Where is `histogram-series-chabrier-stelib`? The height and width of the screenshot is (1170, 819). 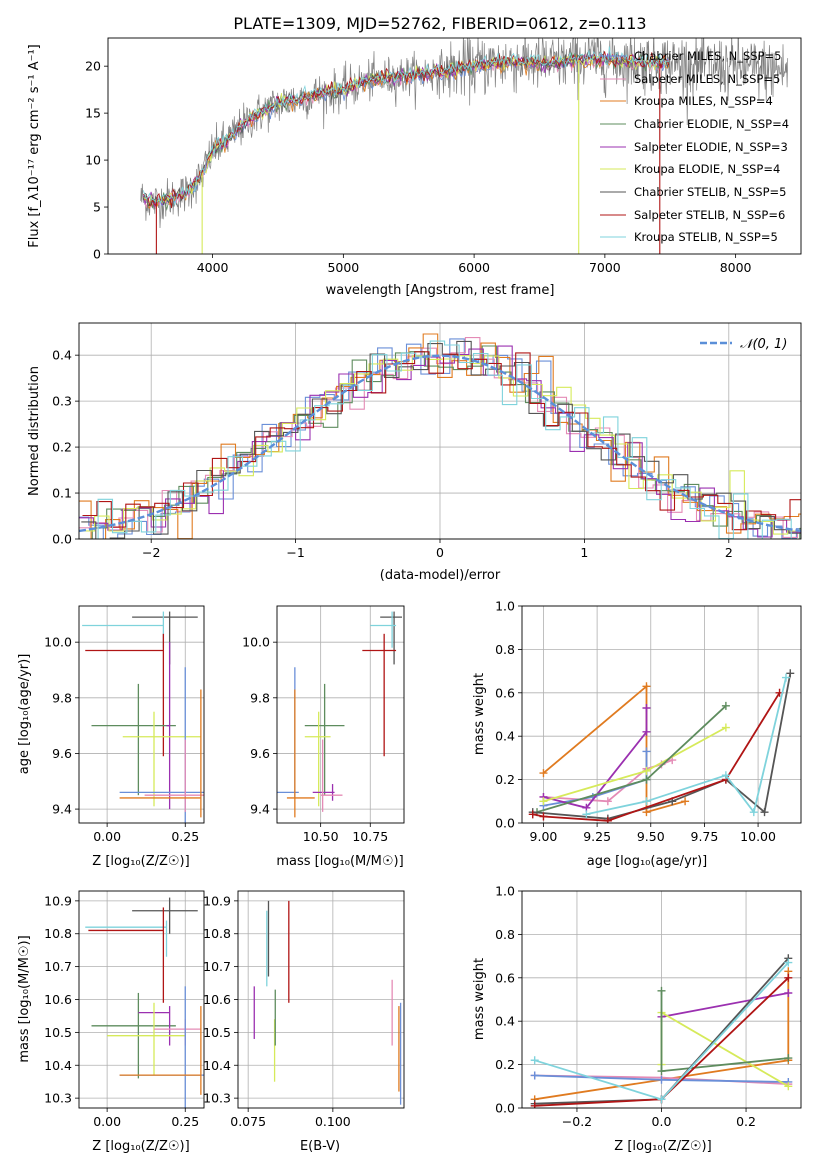 histogram-series-chabrier-stelib is located at coordinates (441, 439).